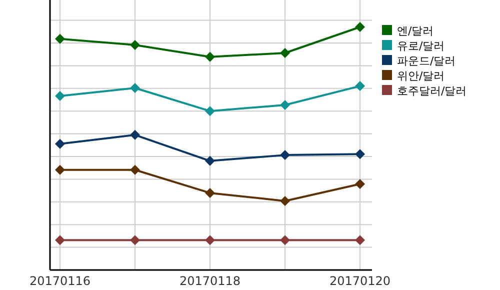 The height and width of the screenshot is (290, 500). What do you see at coordinates (60, 281) in the screenshot?
I see `x-tick-label: 20170116` at bounding box center [60, 281].